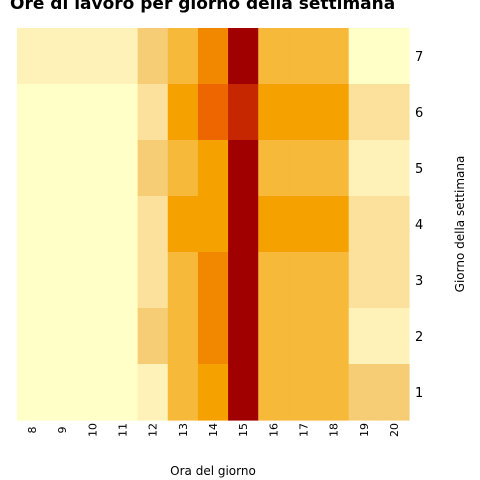 The image size is (480, 480). Describe the element at coordinates (419, 393) in the screenshot. I see `y-tick-label: 1` at that location.